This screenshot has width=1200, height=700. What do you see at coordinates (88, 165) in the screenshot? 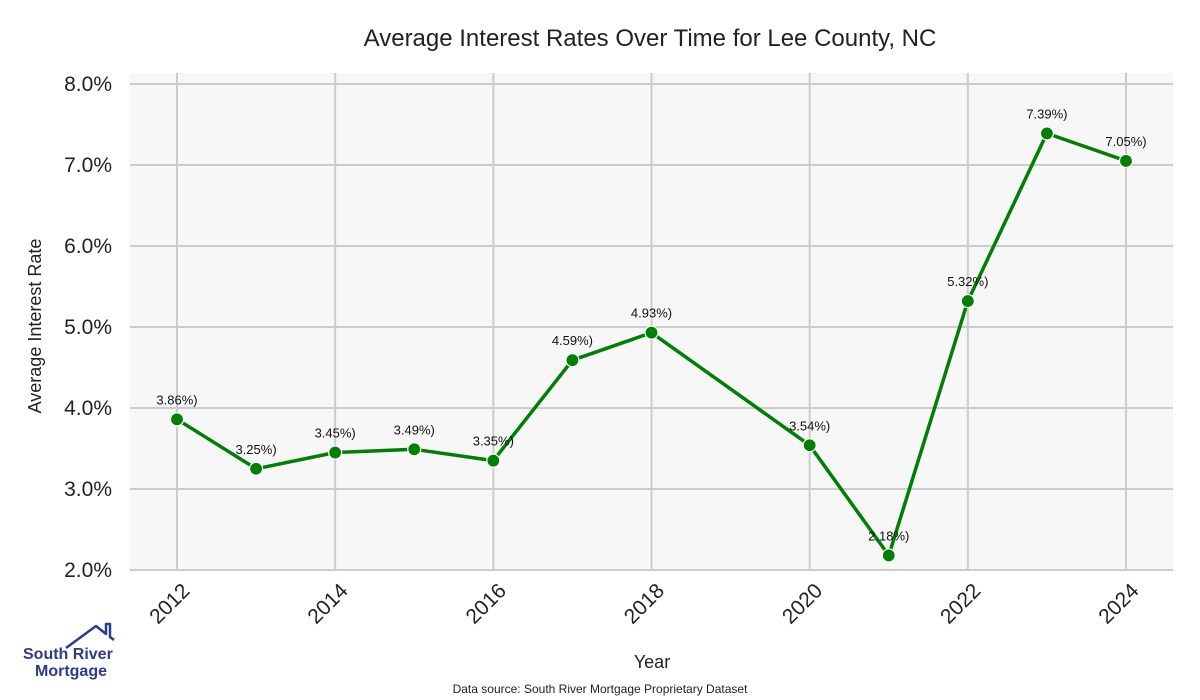
I see `y-tick-label: 7.0%` at bounding box center [88, 165].